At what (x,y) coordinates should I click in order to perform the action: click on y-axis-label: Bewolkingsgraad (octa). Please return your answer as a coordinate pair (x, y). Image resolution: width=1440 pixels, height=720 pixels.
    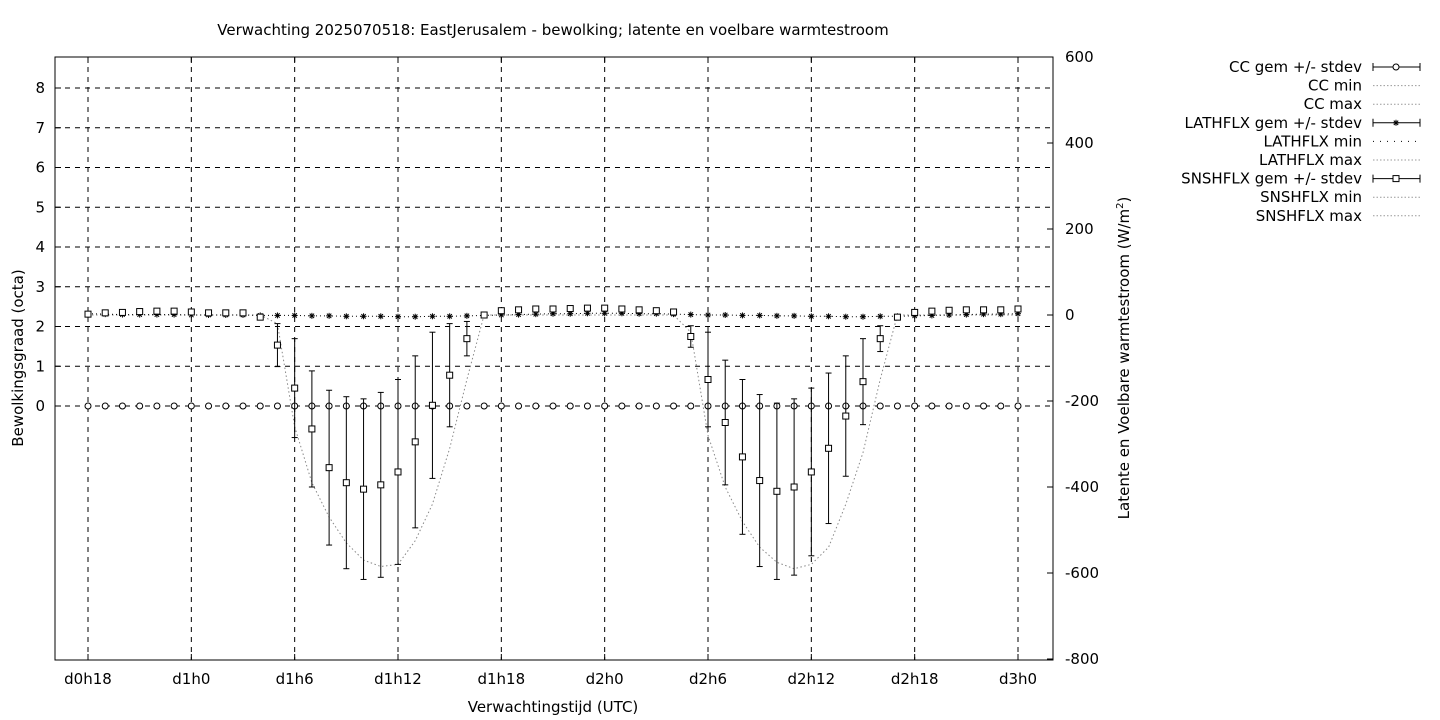
    Looking at the image, I should click on (18, 357).